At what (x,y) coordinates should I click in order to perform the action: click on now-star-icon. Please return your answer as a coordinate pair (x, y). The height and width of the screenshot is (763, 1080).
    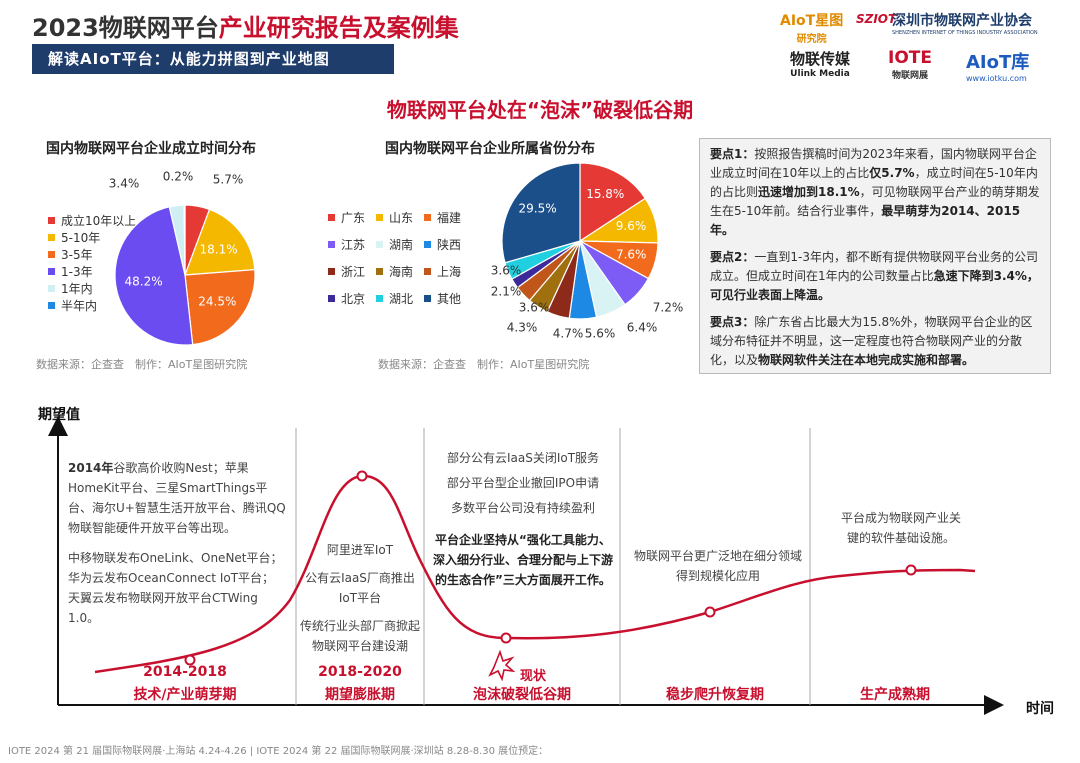
    Looking at the image, I should click on (502, 665).